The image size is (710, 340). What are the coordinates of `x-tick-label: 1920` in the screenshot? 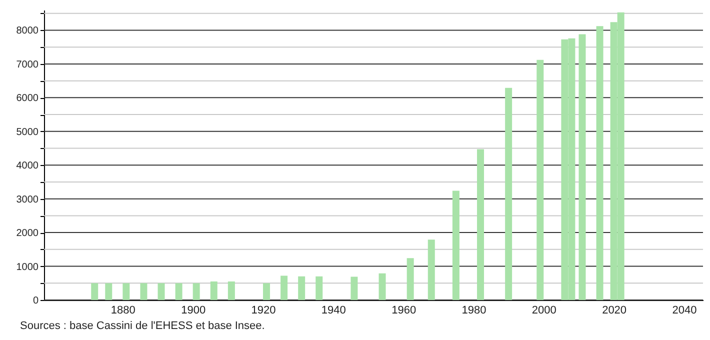 It's located at (263, 310).